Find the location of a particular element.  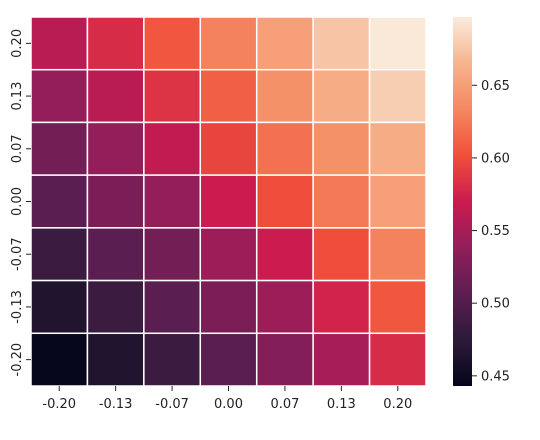

x-tick-label: -0.13 is located at coordinates (116, 404).